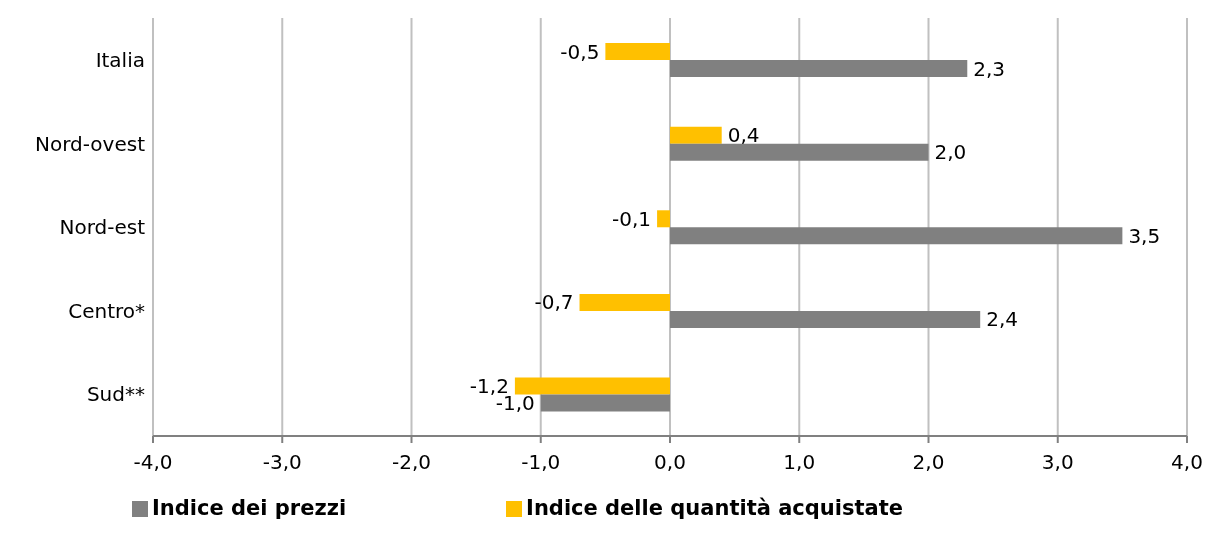 The width and height of the screenshot is (1220, 538). What do you see at coordinates (1057, 462) in the screenshot?
I see `x-tick-label: 3,0` at bounding box center [1057, 462].